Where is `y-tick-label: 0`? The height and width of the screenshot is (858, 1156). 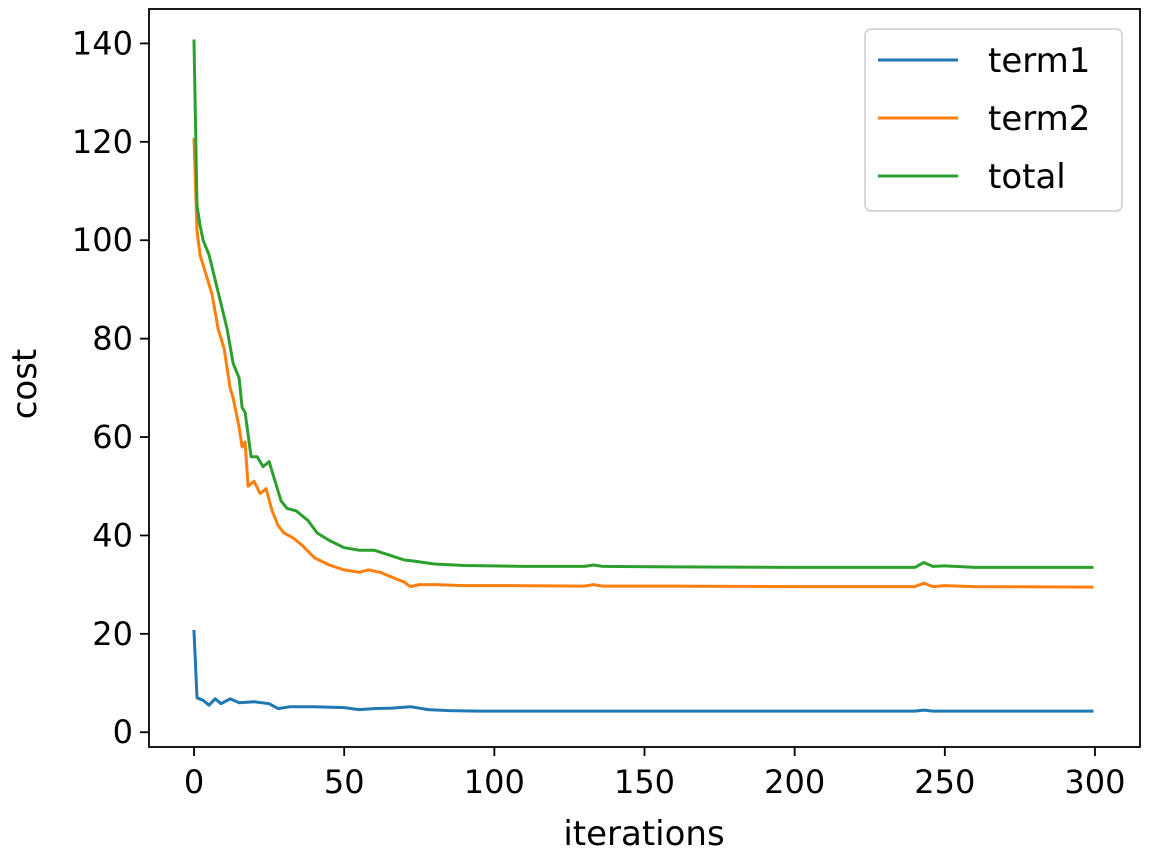
y-tick-label: 0 is located at coordinates (123, 732).